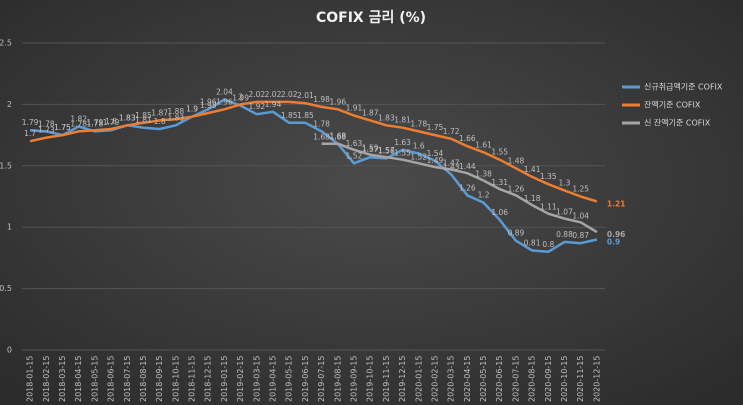 The height and width of the screenshot is (405, 743). I want to click on data-label: 1.54, so click(435, 153).